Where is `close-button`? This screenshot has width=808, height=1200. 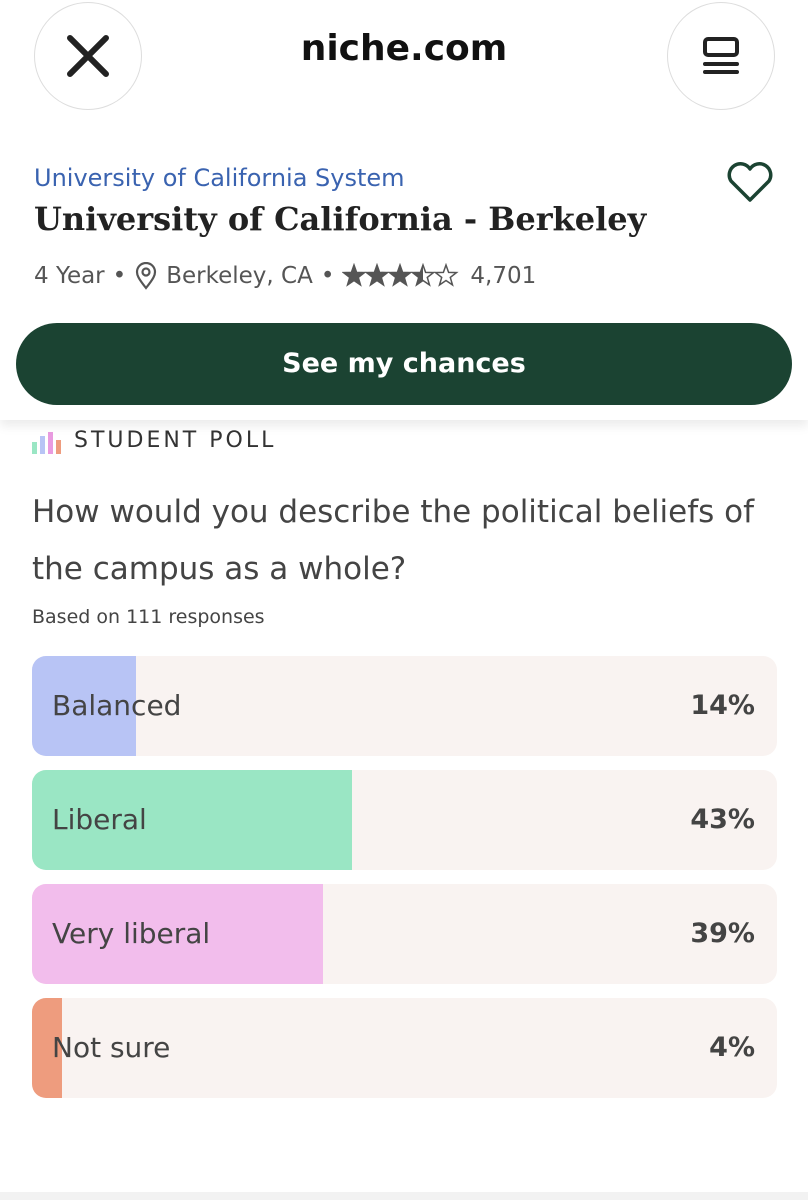
close-button is located at coordinates (88, 56).